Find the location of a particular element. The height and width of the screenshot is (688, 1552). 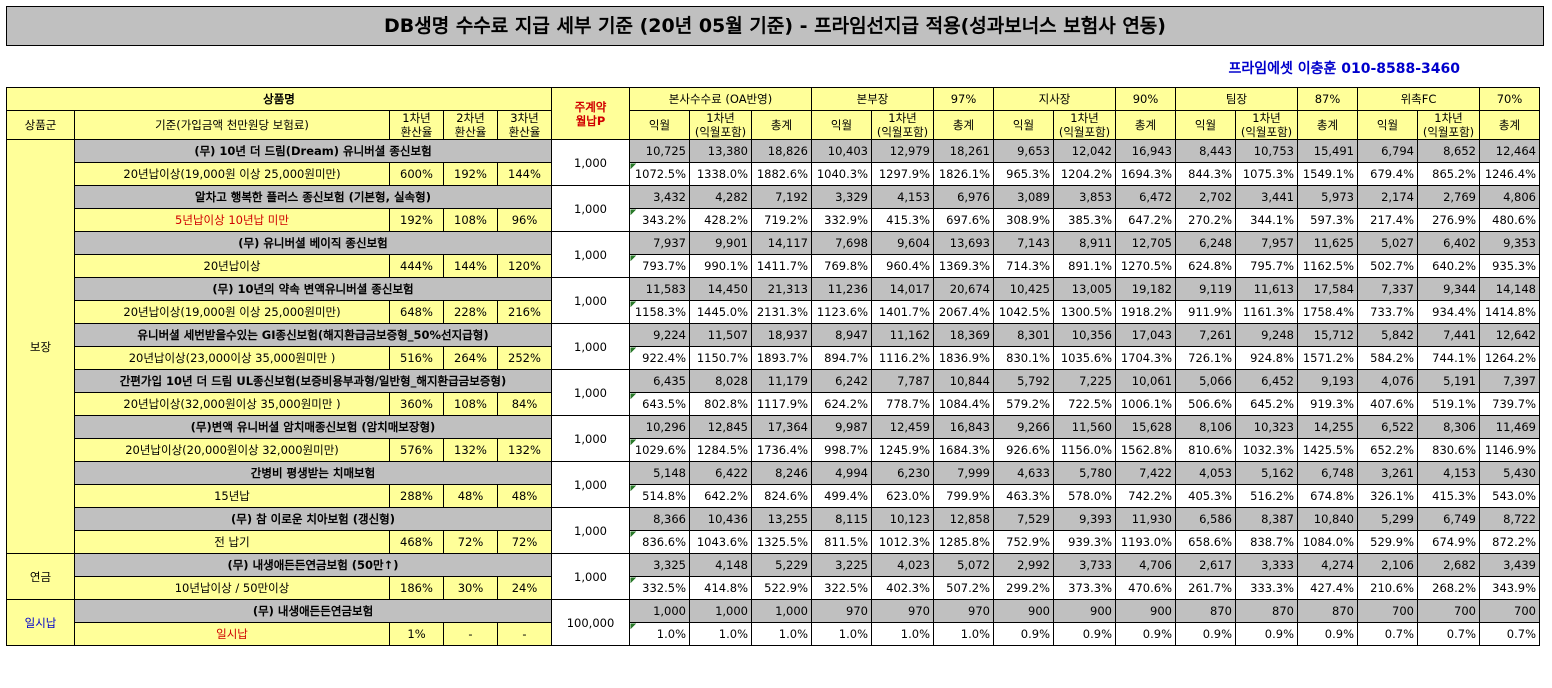

commission-rate: 407.6% is located at coordinates (1387, 404).